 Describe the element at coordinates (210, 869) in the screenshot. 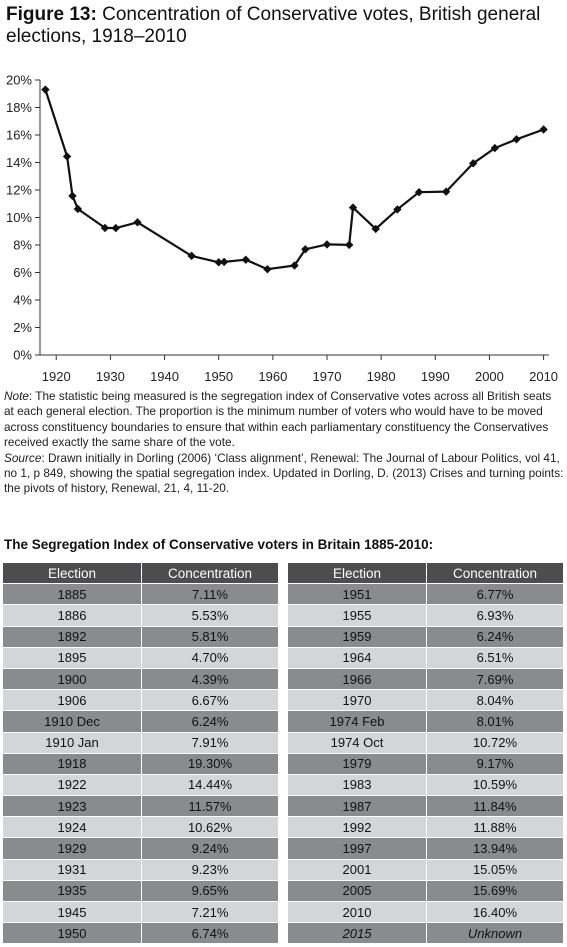

I see `concentration-cell: 9.23%` at that location.